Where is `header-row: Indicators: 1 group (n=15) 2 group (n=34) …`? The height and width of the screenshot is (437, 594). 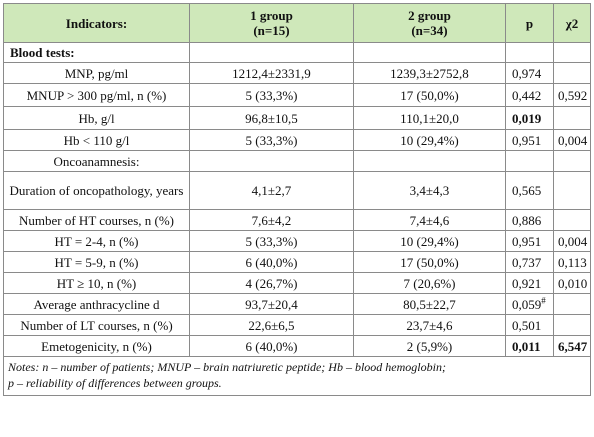
header-row: Indicators: 1 group (n=15) 2 group (n=34) … is located at coordinates (297, 23).